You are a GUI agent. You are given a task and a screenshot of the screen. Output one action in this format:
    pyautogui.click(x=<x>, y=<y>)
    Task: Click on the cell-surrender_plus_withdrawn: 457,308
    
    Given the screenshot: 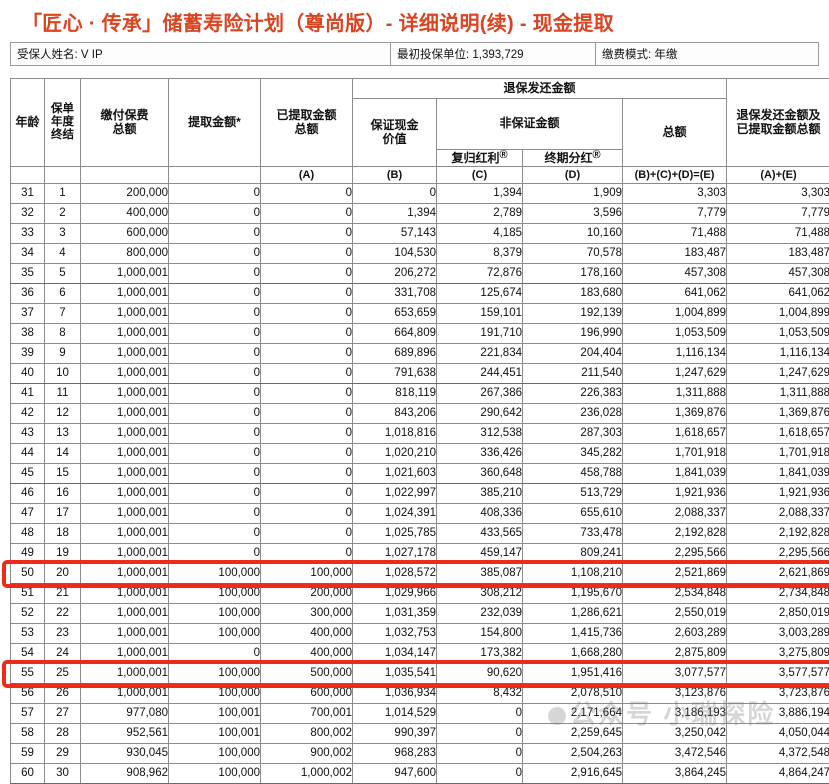 What is the action you would take?
    pyautogui.click(x=778, y=274)
    